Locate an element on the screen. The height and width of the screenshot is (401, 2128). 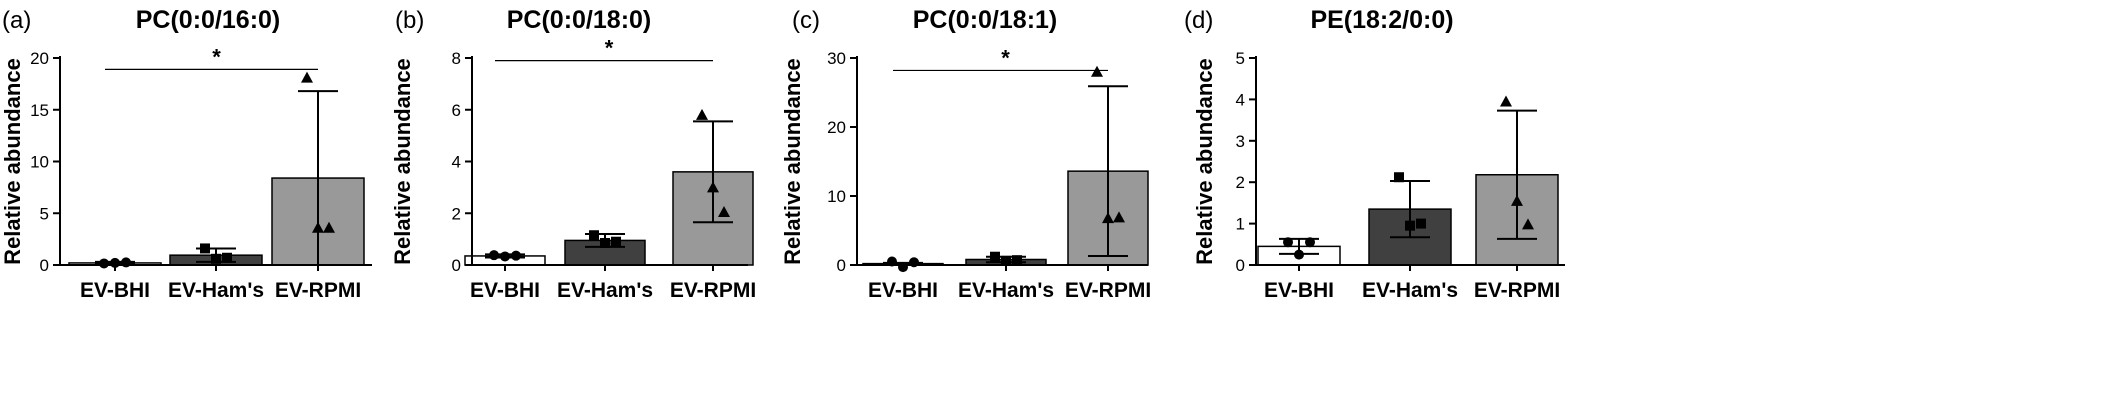
panel-letter: (c) is located at coordinates (806, 20).